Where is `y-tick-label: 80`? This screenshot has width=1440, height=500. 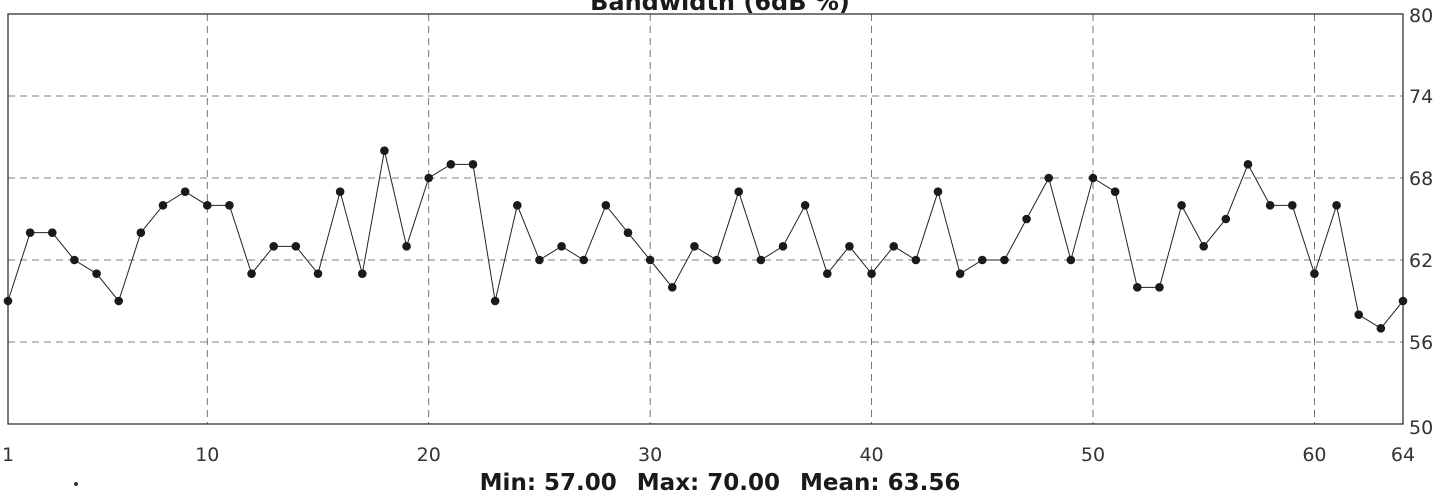 y-tick-label: 80 is located at coordinates (1421, 16).